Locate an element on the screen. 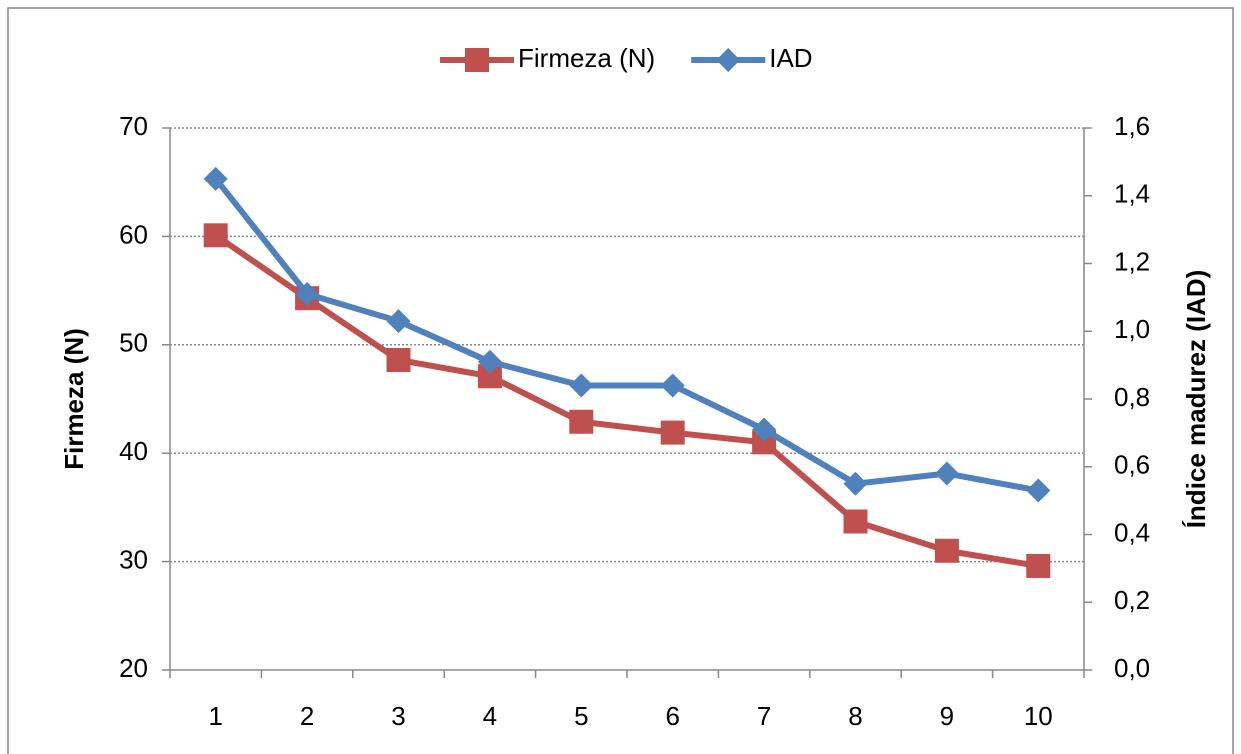  x-tick-label: 6 is located at coordinates (672, 716).